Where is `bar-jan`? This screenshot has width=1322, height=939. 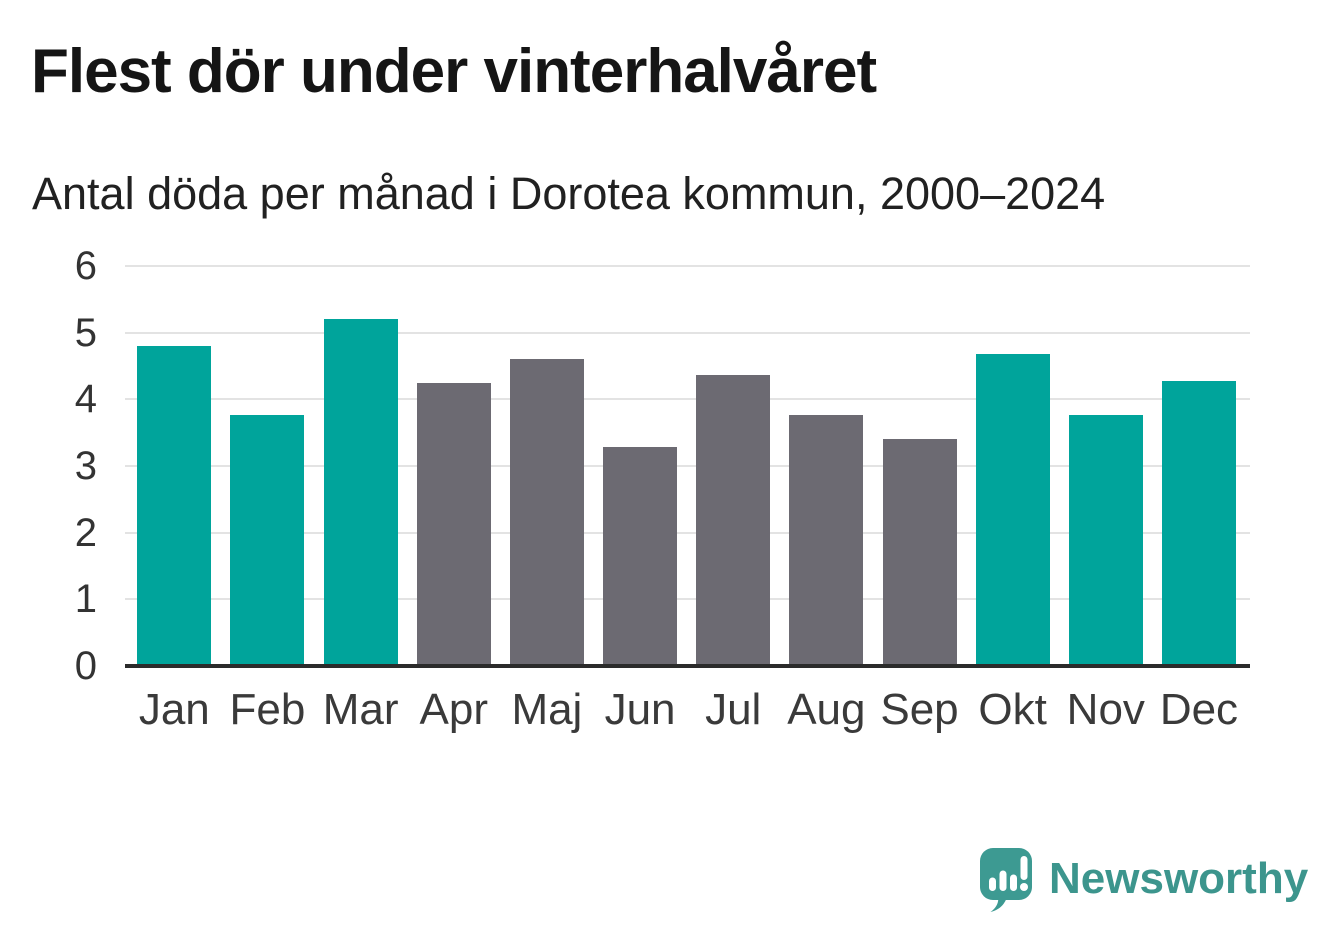
bar-jan is located at coordinates (174, 506).